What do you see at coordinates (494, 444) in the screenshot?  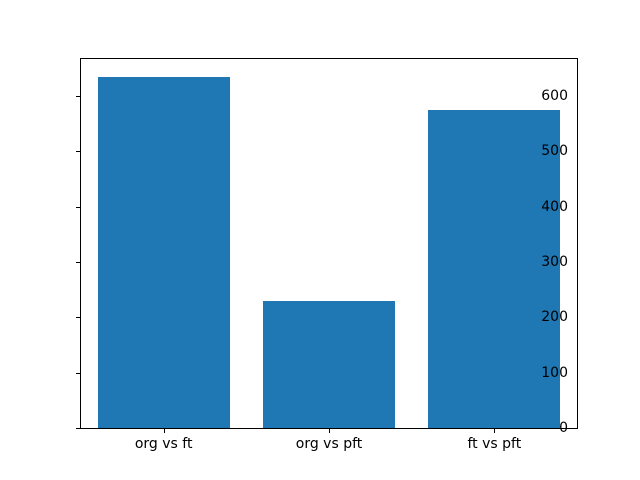 I see `x-tick-label-ft-vs-pft: ft vs pft` at bounding box center [494, 444].